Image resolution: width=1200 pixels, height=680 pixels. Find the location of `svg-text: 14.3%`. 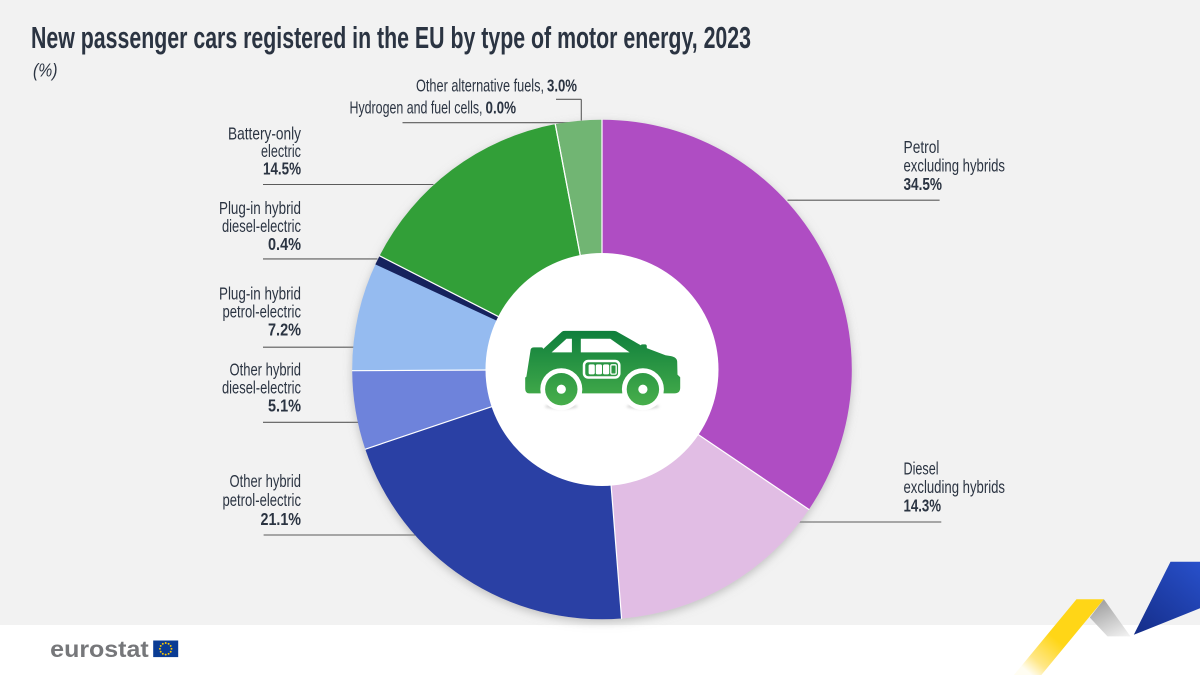

svg-text: 14.3% is located at coordinates (923, 506).